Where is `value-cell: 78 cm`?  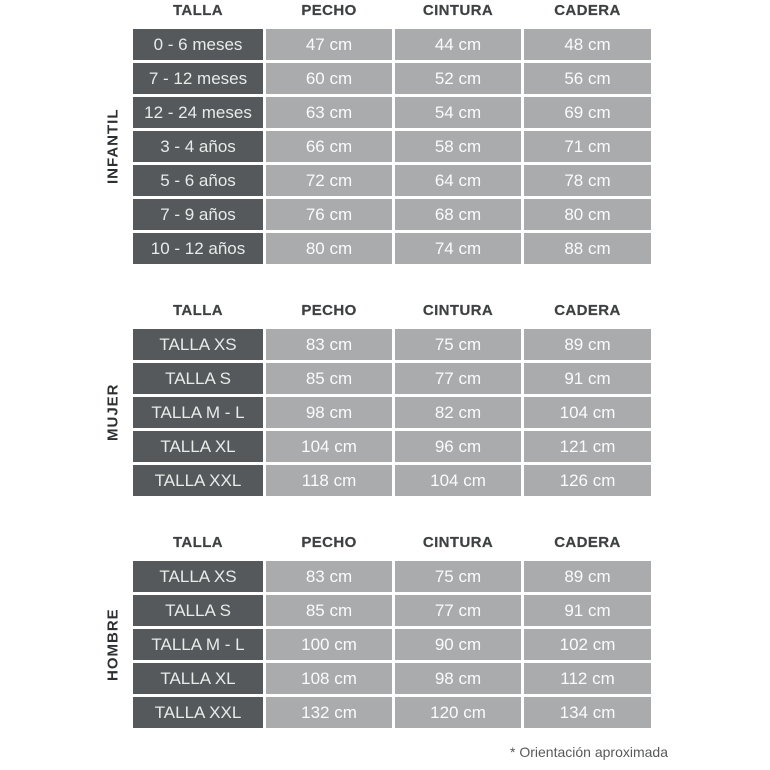
value-cell: 78 cm is located at coordinates (587, 180).